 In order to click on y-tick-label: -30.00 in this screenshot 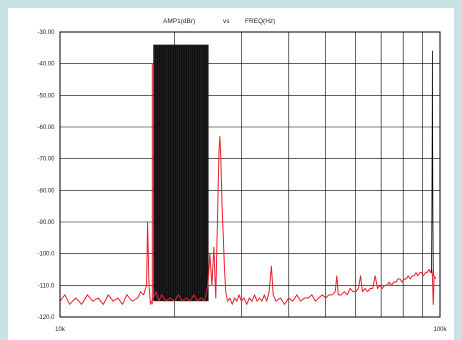, I will do `click(46, 33)`.